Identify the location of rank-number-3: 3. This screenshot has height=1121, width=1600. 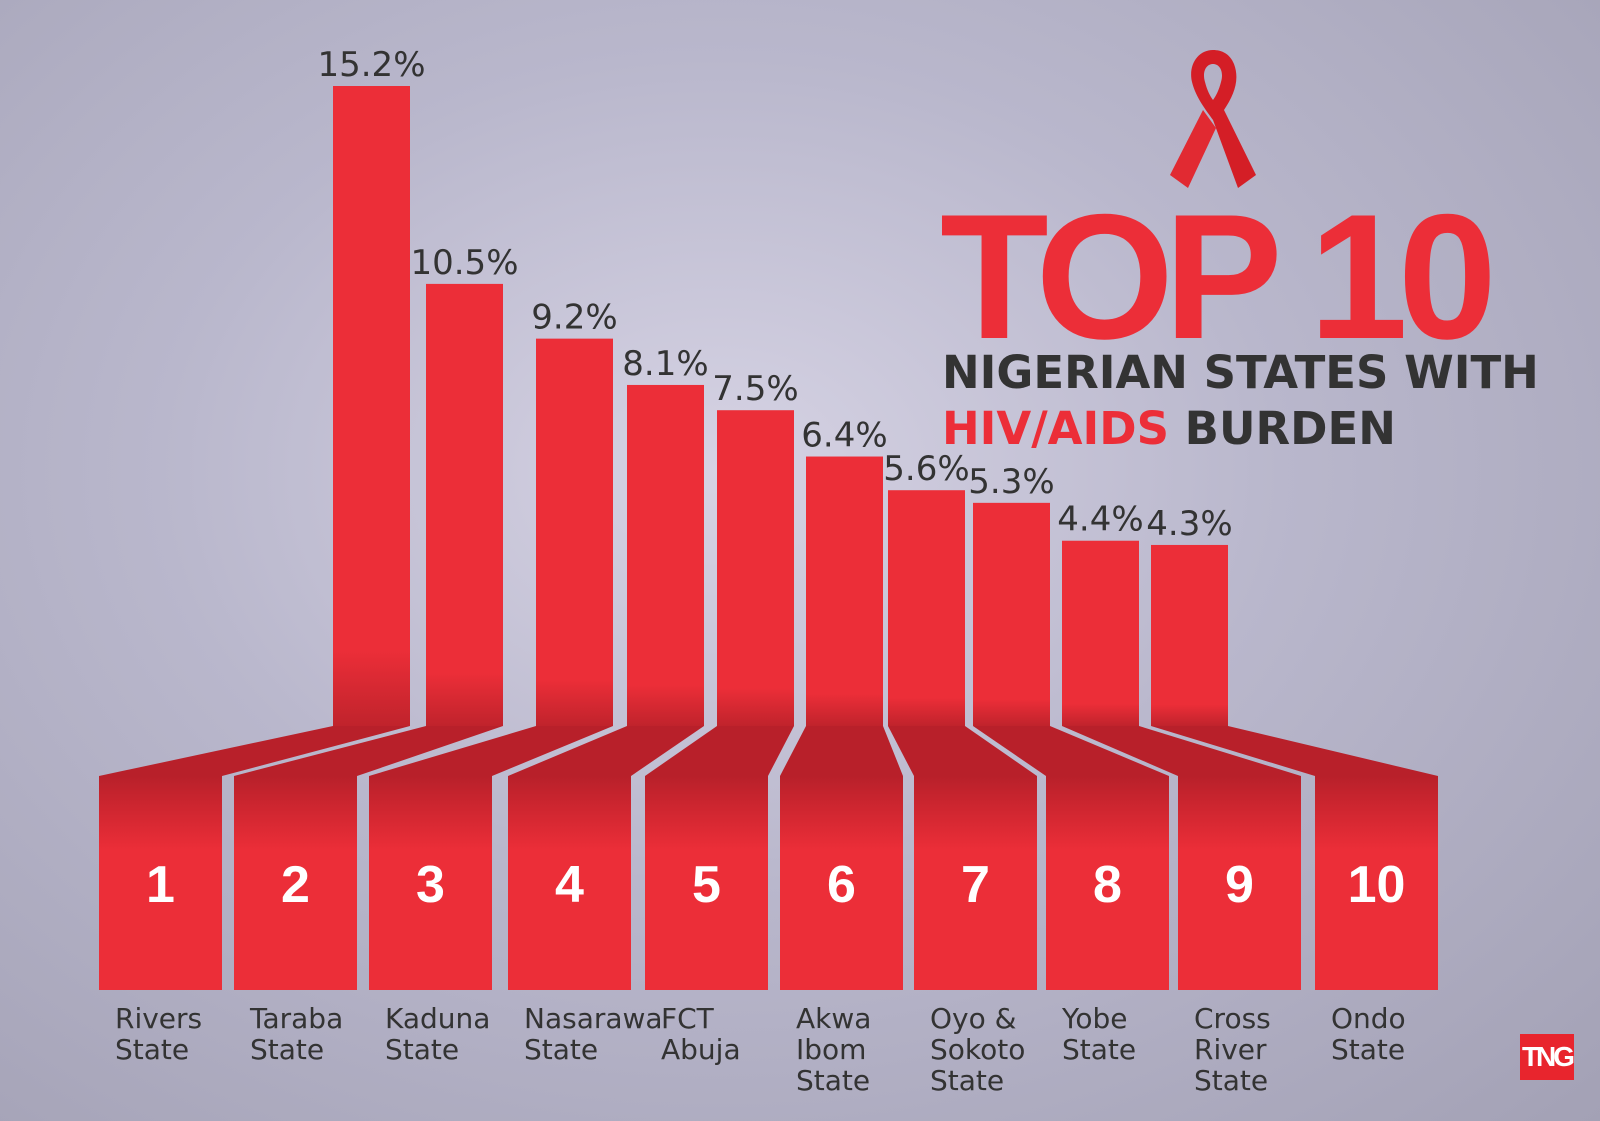
(430, 885).